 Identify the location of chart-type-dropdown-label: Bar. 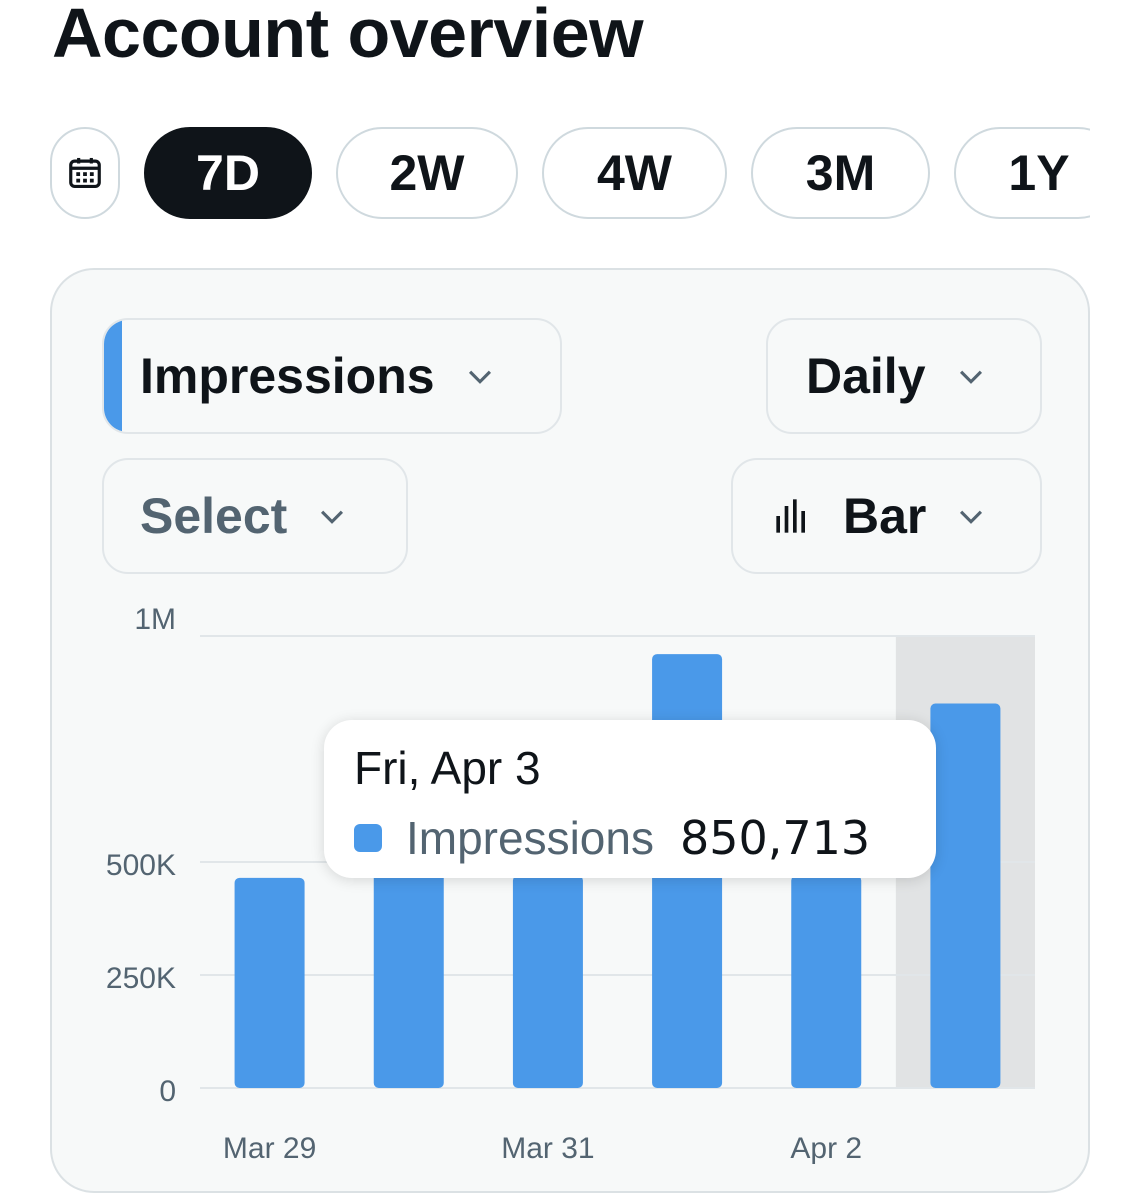
(885, 516).